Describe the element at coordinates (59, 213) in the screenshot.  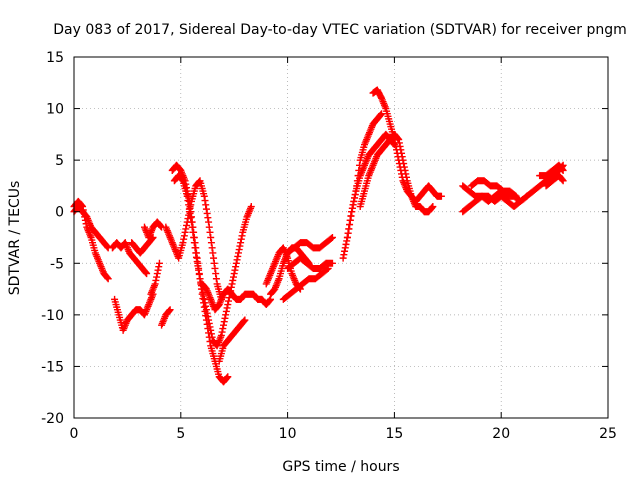
I see `y-tick-label: 0` at that location.